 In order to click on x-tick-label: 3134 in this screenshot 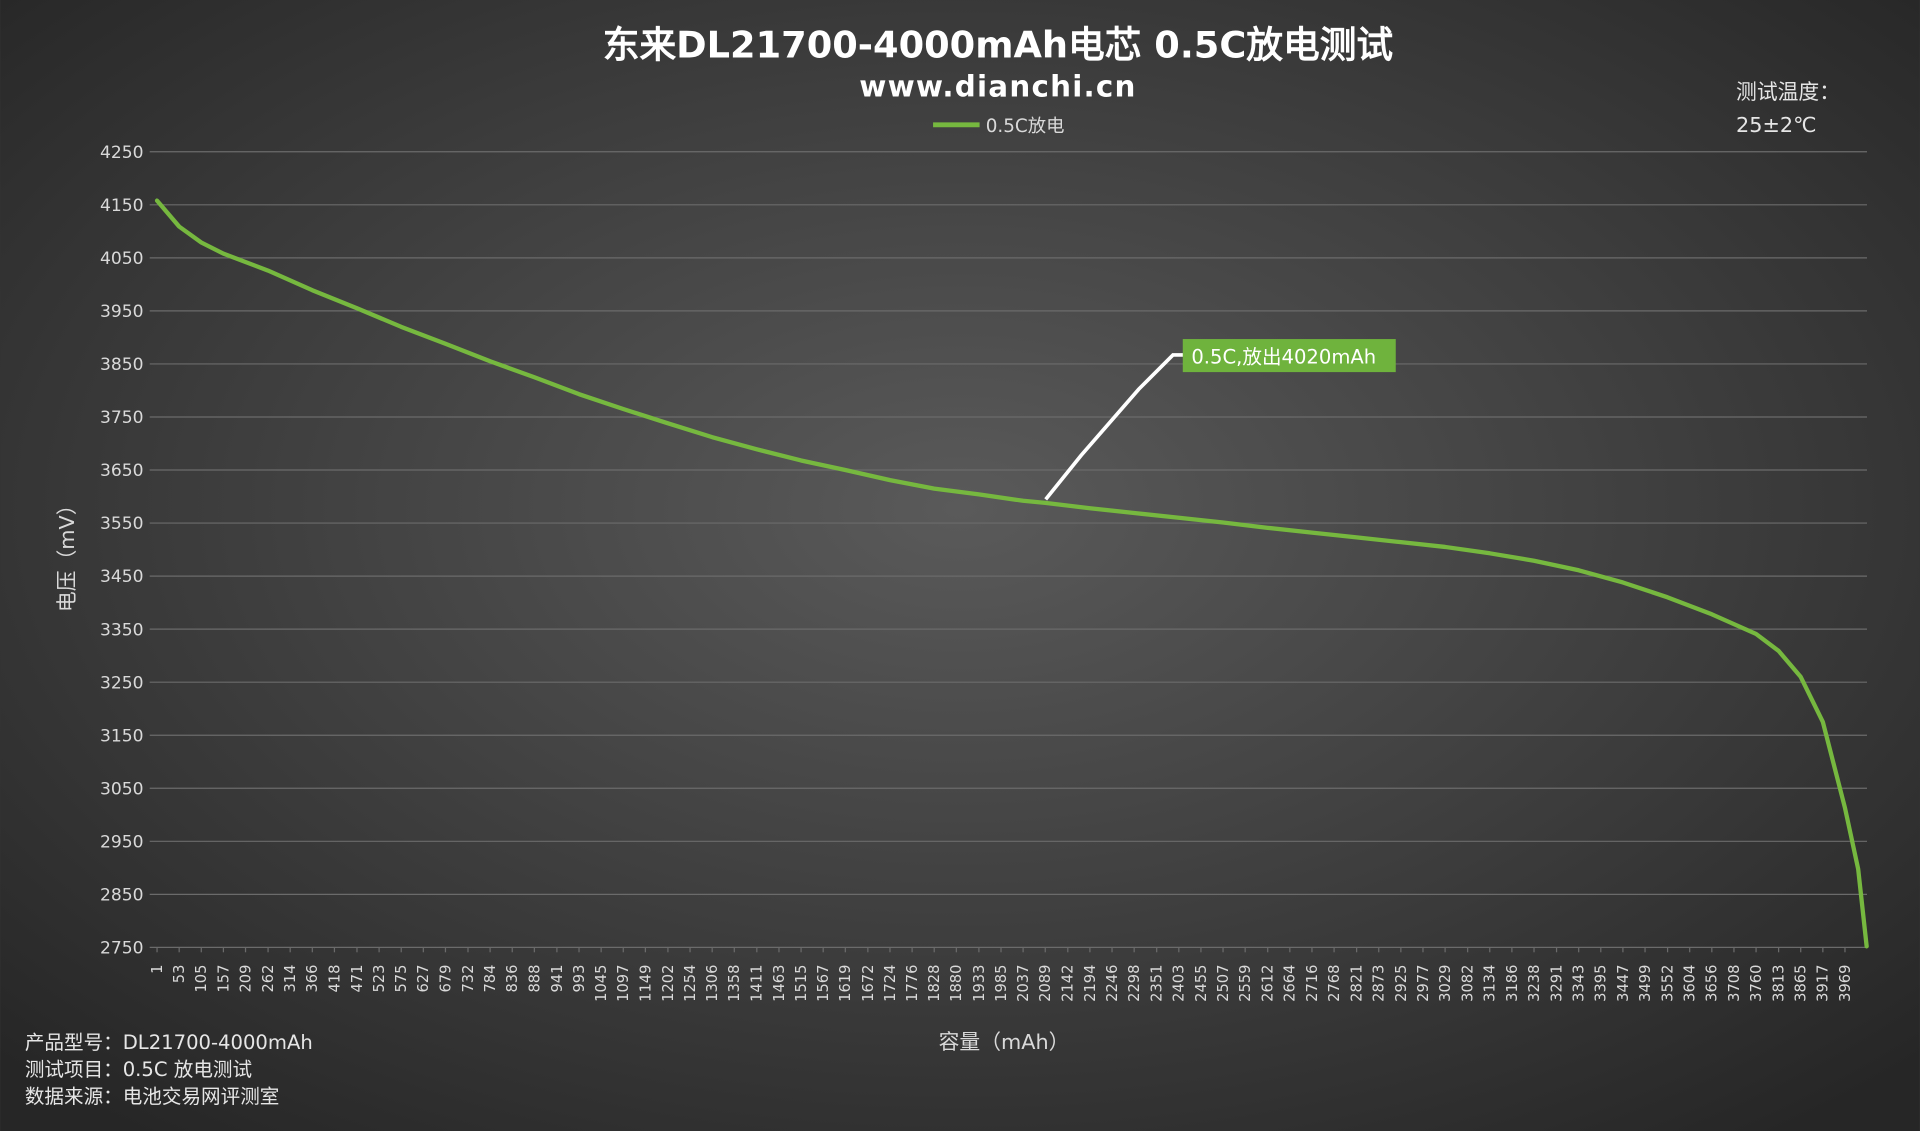, I will do `click(1490, 983)`.